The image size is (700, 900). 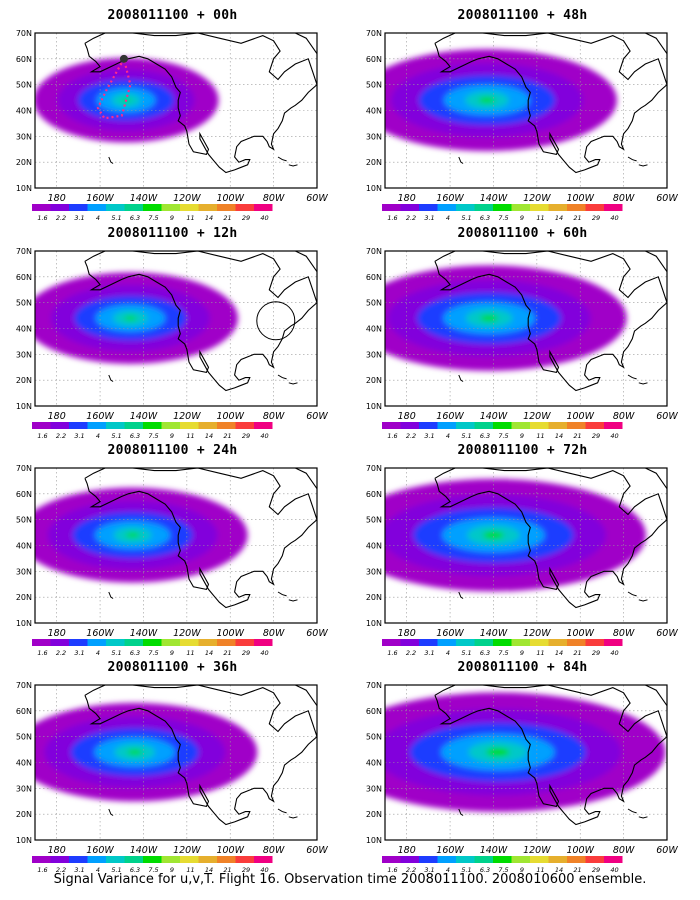 I want to click on colorbar-label: 4, so click(x=448, y=436).